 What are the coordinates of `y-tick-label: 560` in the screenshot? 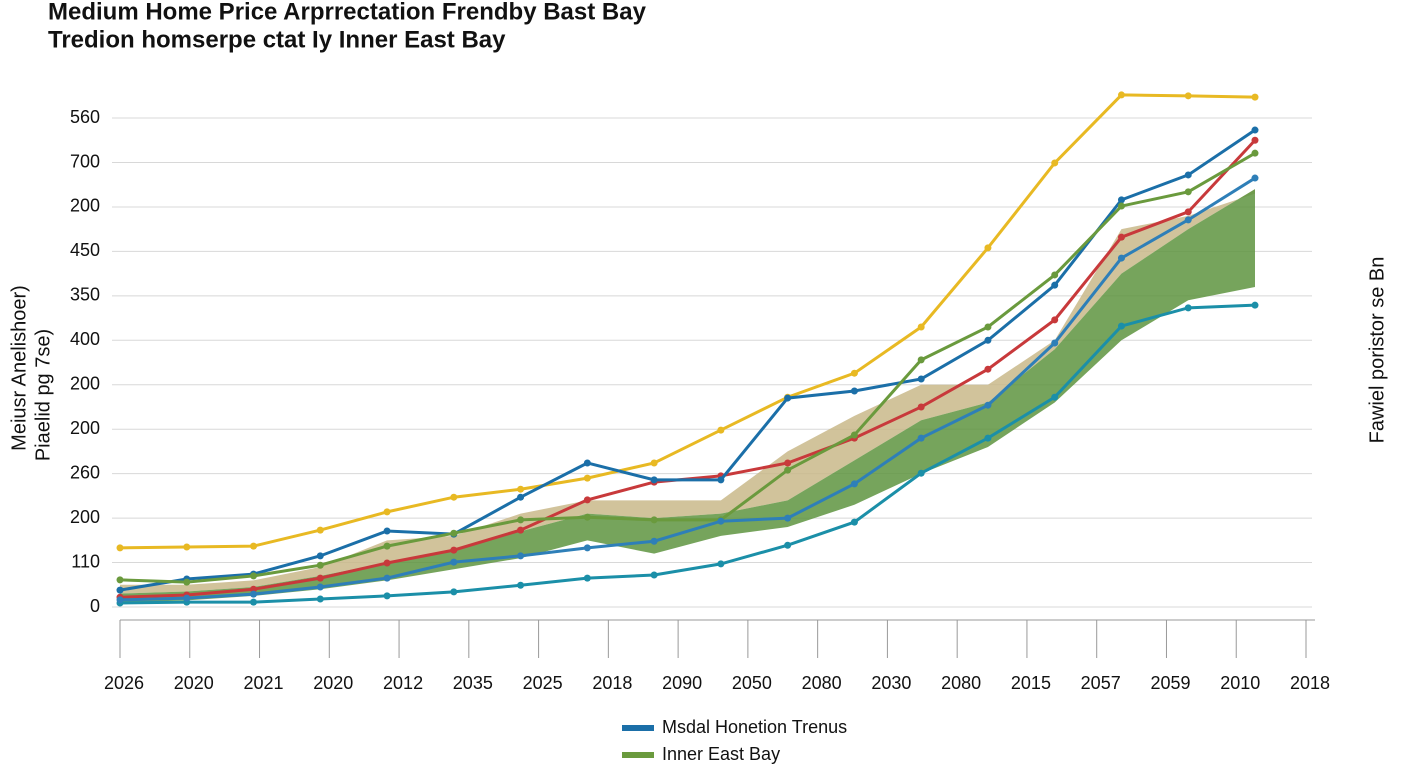 It's located at (85, 117).